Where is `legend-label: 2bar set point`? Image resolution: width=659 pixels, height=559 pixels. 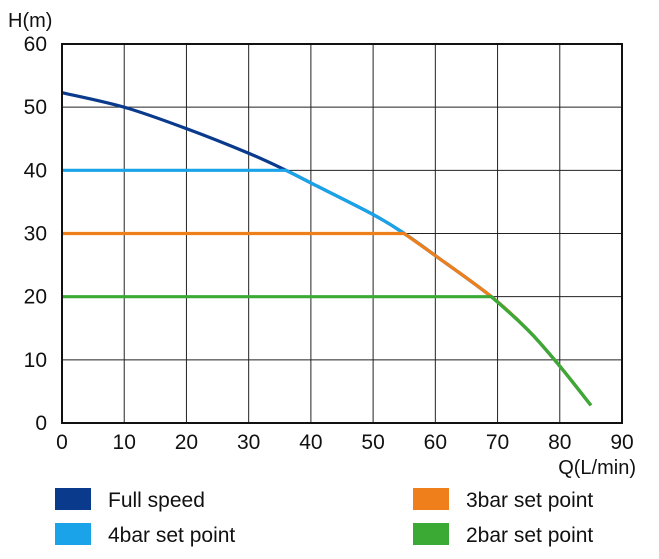
legend-label: 2bar set point is located at coordinates (529, 535).